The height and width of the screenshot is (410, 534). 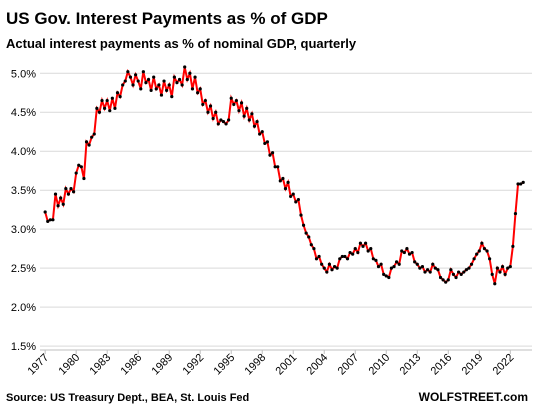 I want to click on brand: WOLFSTREET.com, so click(x=473, y=397).